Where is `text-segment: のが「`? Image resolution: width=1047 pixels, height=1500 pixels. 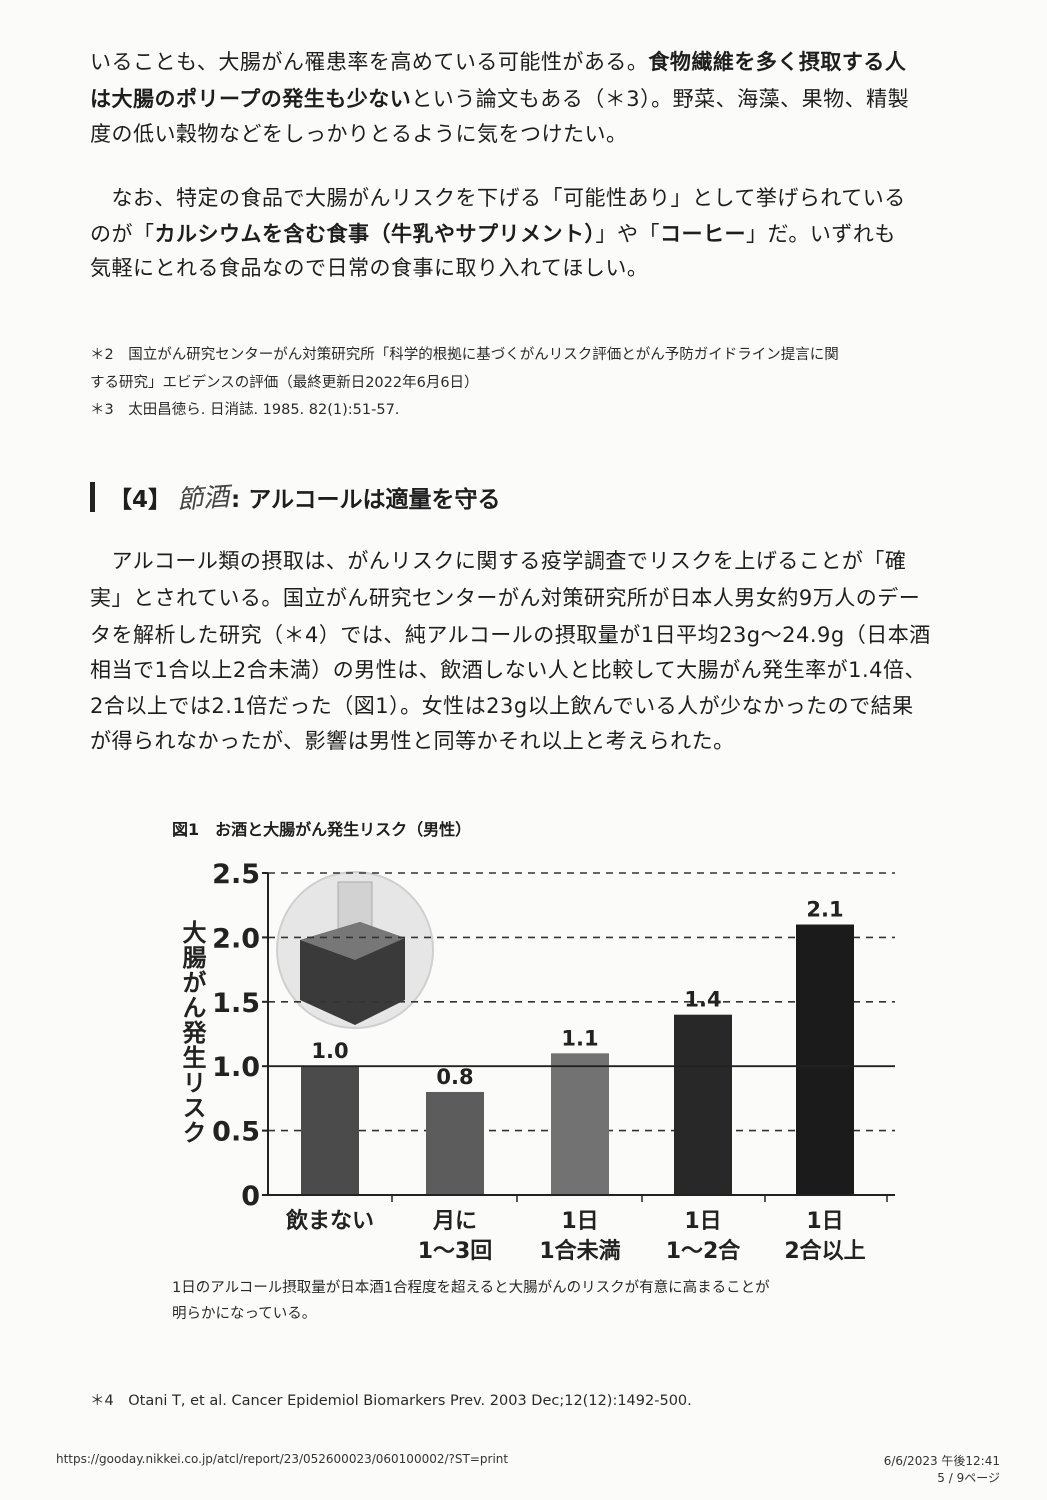 text-segment: のが「 is located at coordinates (122, 234).